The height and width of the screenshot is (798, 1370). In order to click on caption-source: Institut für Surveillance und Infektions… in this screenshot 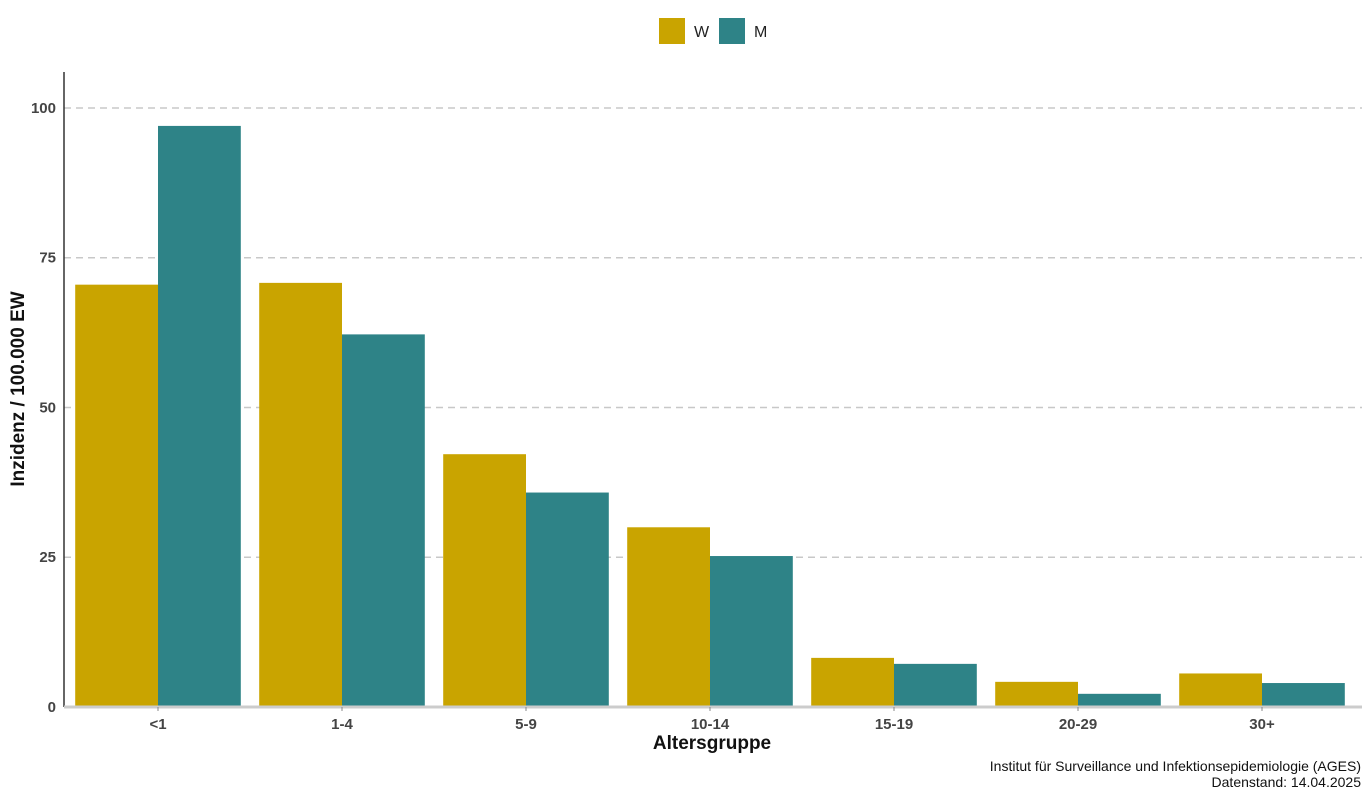, I will do `click(1175, 766)`.